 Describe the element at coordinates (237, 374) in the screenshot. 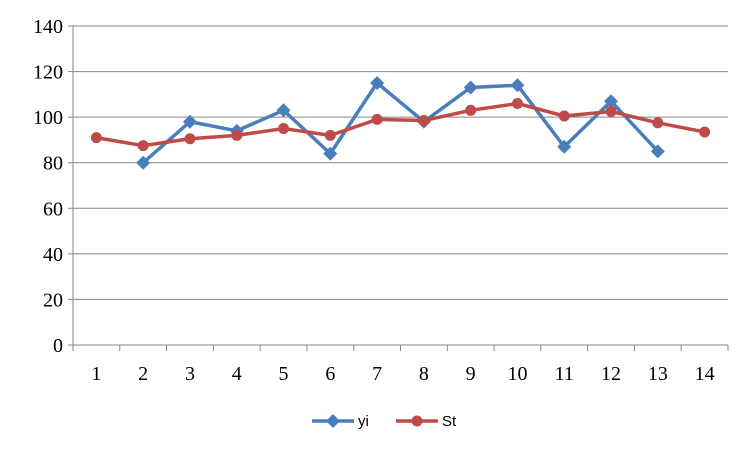

I see `x-tick-label-4: 4` at that location.